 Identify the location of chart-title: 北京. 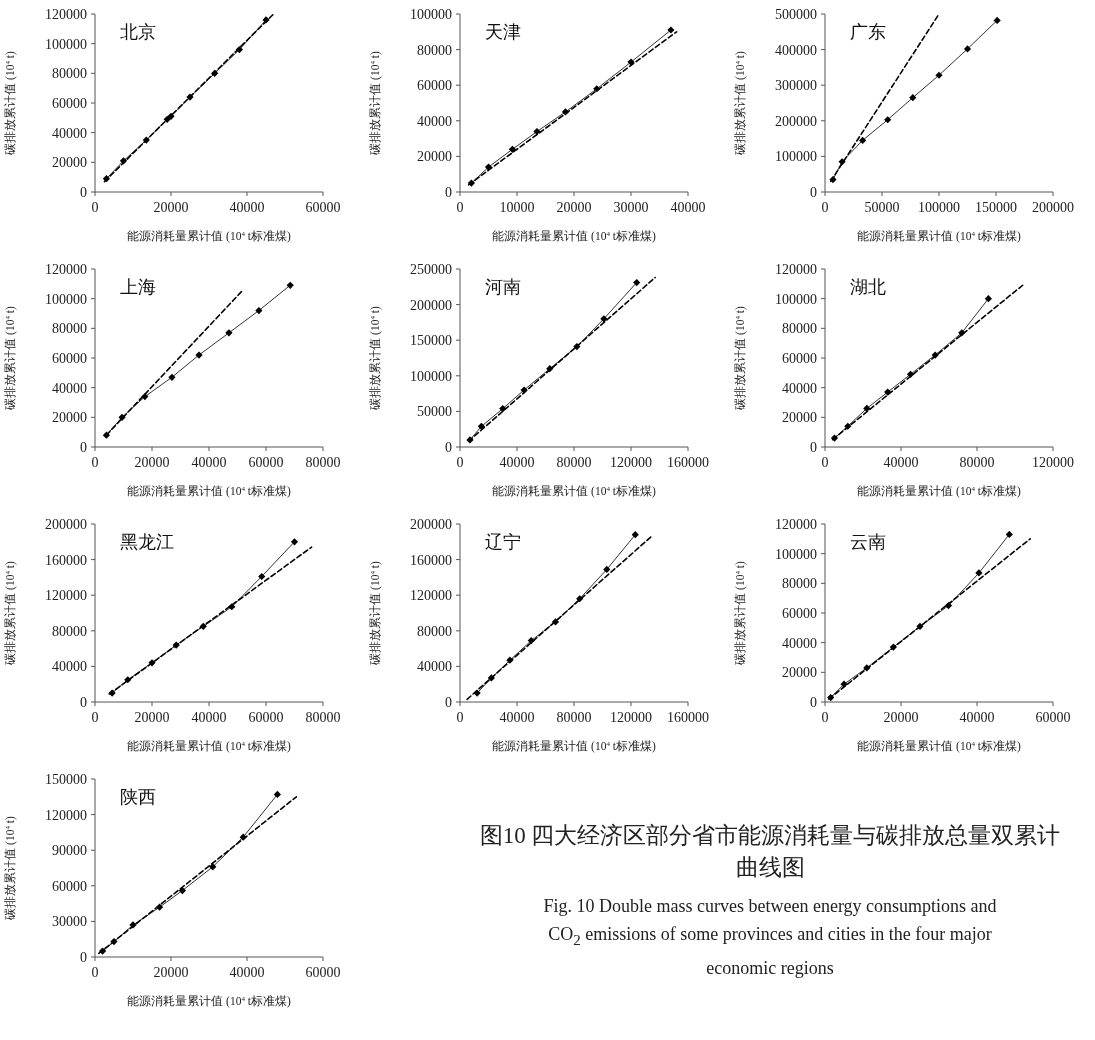
(138, 32).